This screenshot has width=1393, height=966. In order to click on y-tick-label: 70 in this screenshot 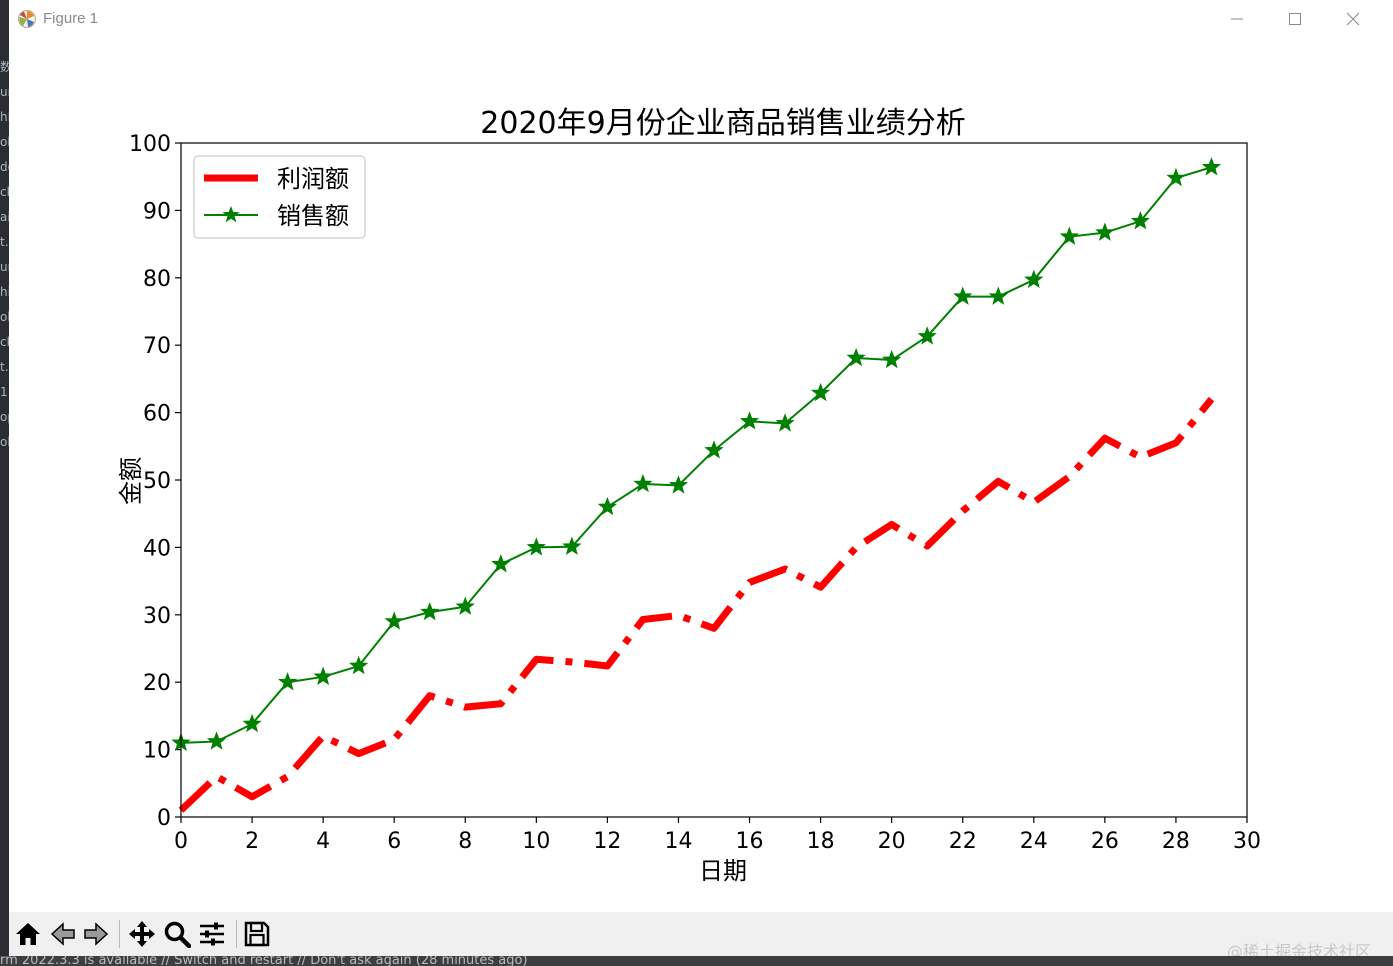, I will do `click(157, 346)`.